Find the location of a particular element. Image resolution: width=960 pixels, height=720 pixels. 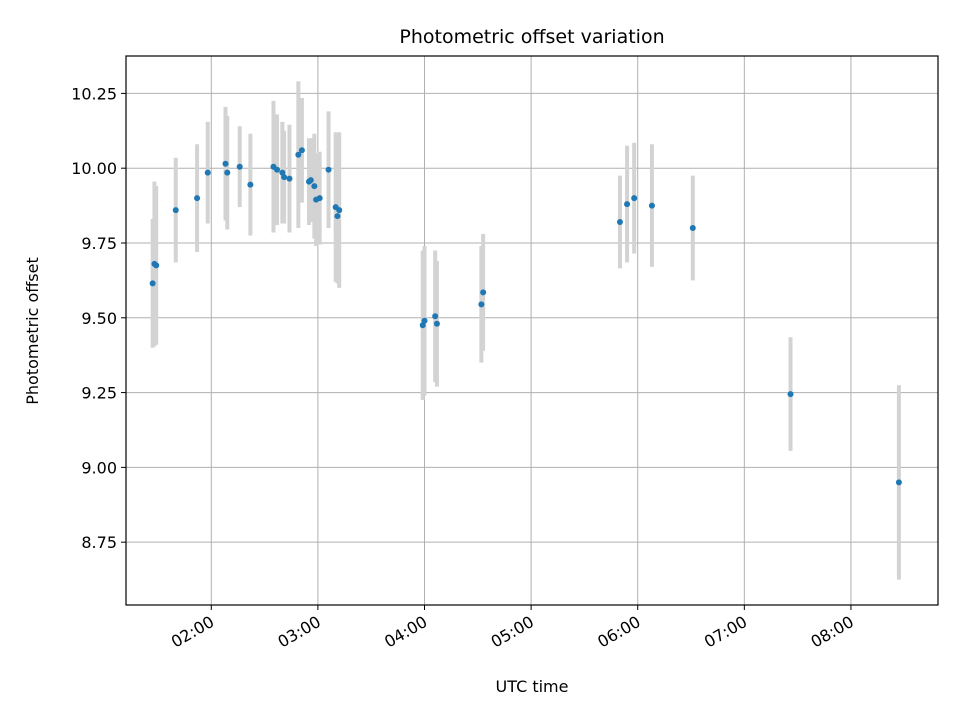

y-axis-label: Photometric offset is located at coordinates (32, 331).